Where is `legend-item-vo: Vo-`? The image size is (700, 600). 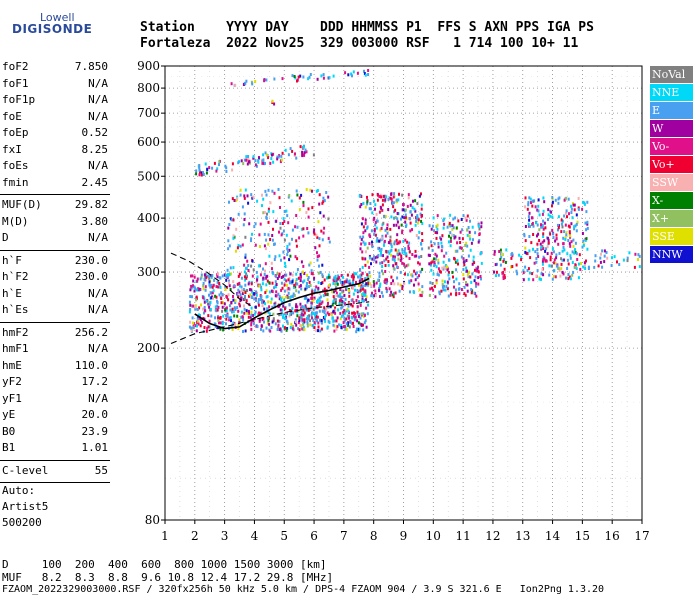
legend-item-vo: Vo- is located at coordinates (671, 146).